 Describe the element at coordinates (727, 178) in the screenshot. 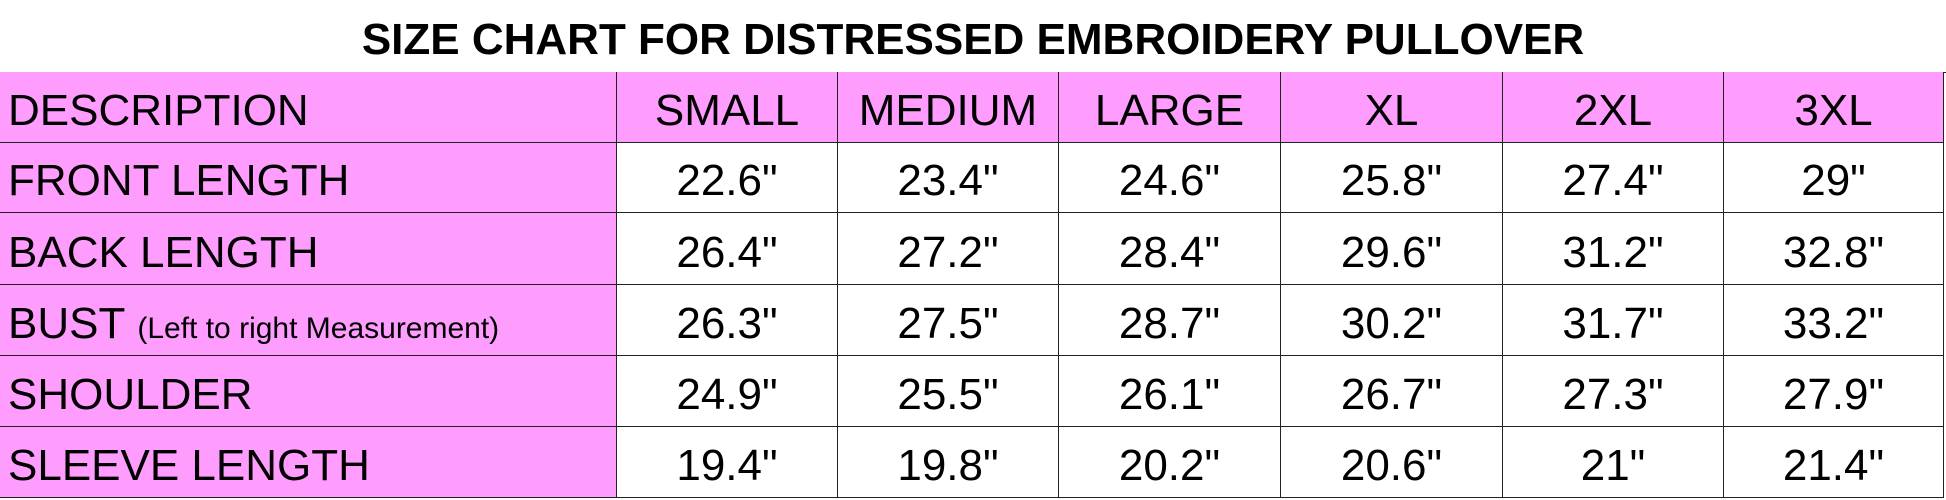

I see `value-cell: 22.6"` at that location.